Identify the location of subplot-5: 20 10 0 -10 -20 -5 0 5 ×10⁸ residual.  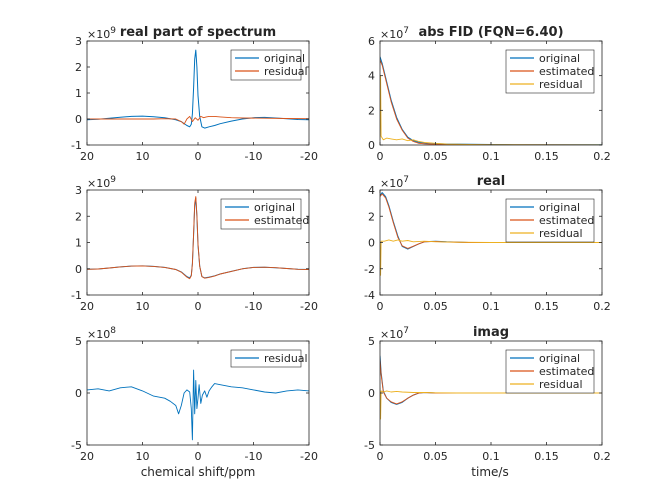
(194, 394).